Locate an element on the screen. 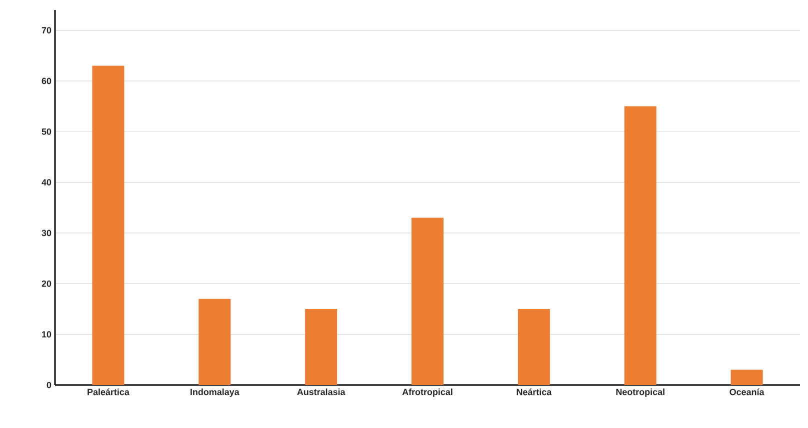  y-tick-label: 10 is located at coordinates (47, 334).